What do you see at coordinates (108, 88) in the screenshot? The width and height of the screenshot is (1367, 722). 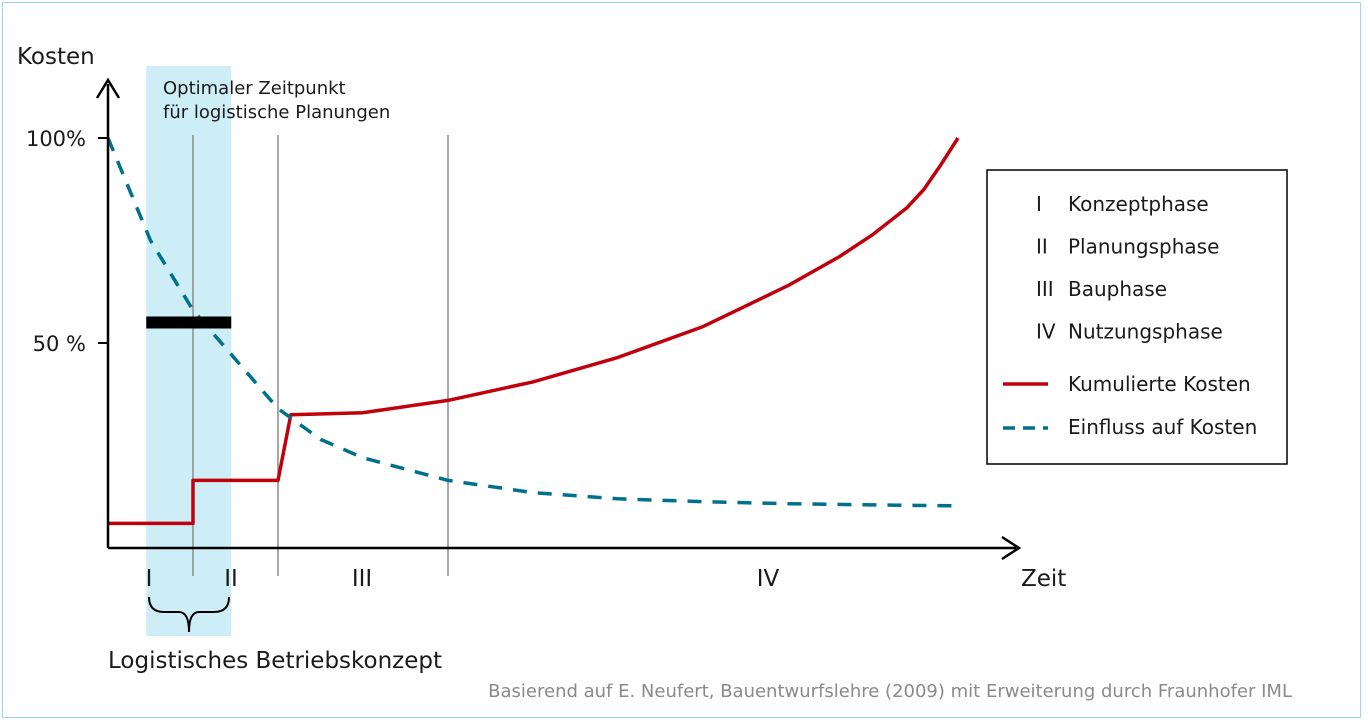 I see `y-axis-arrow` at bounding box center [108, 88].